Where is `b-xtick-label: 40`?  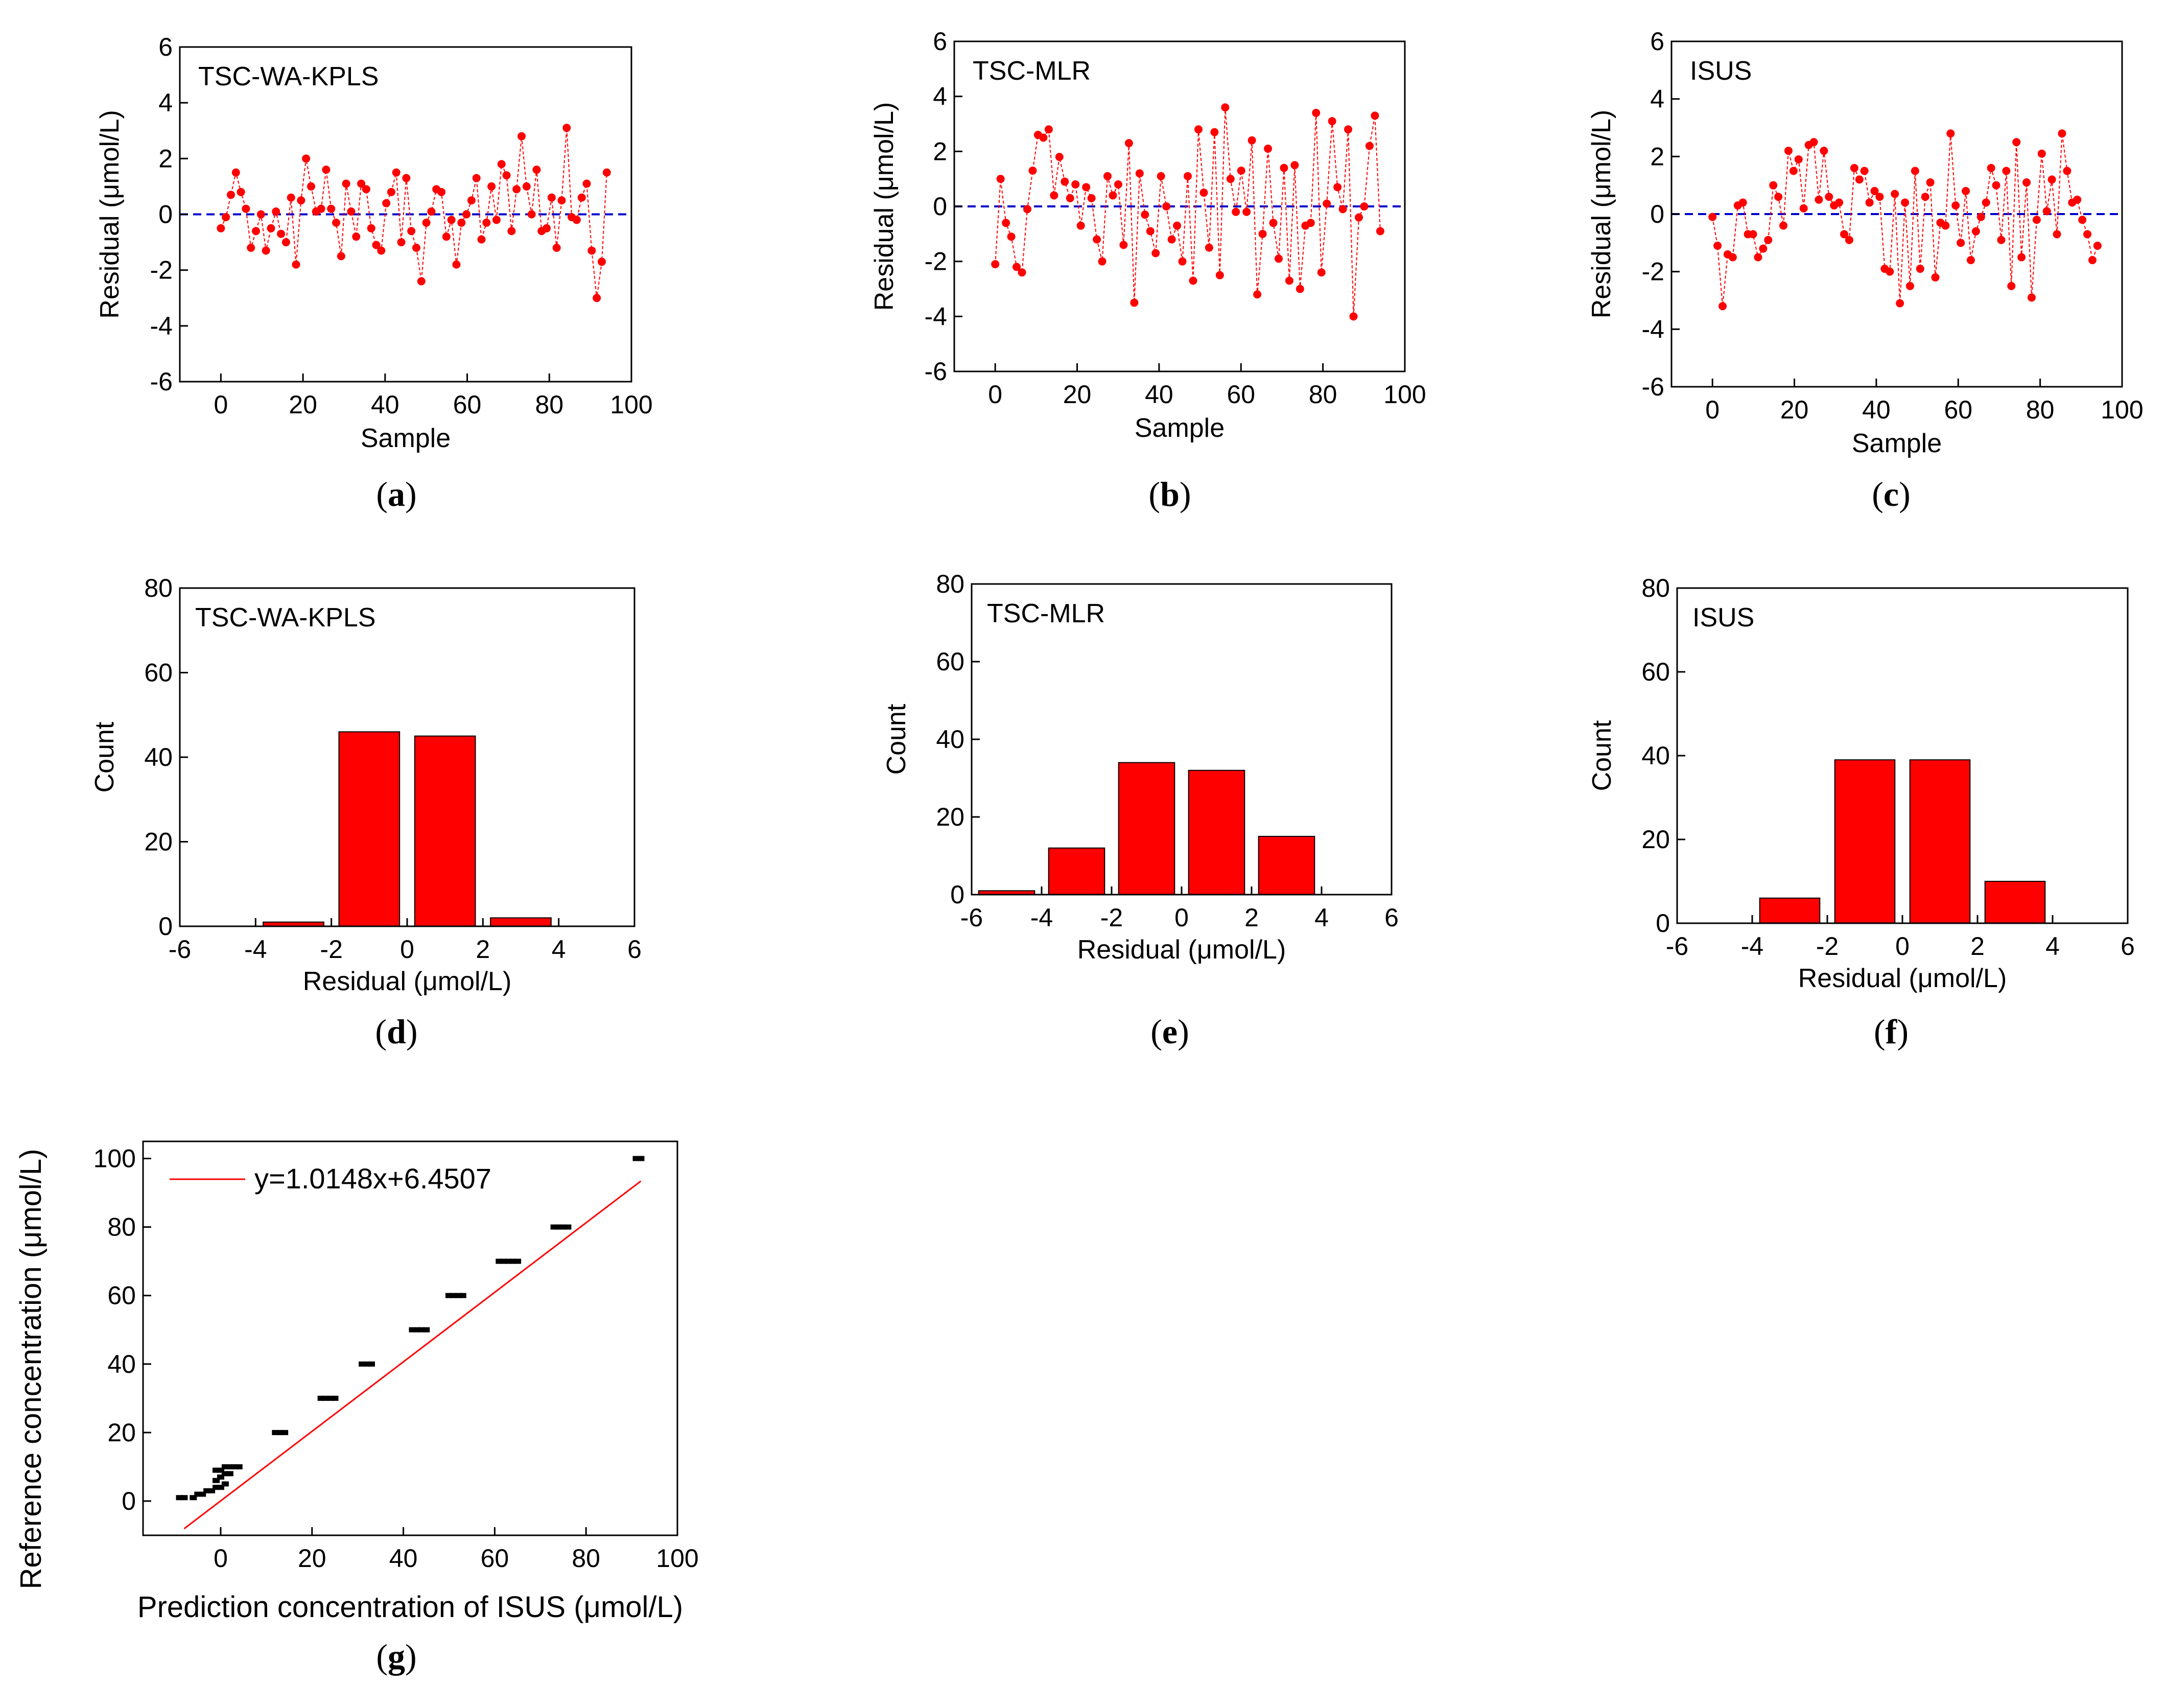 b-xtick-label: 40 is located at coordinates (1159, 394).